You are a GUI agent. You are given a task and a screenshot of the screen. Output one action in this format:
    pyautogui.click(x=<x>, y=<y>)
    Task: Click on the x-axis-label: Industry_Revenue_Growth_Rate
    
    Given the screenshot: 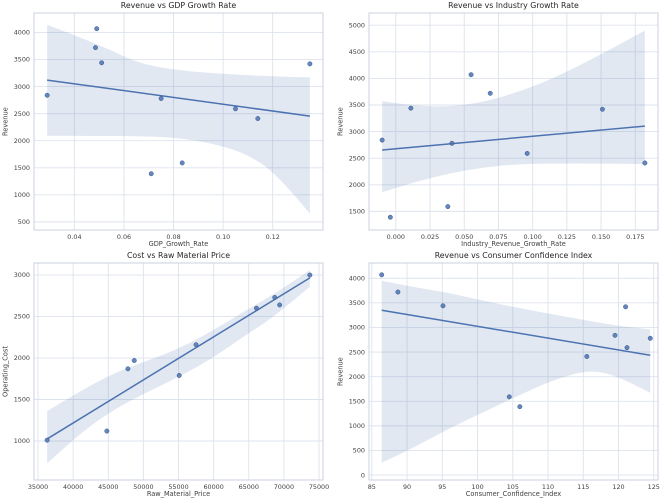 What is the action you would take?
    pyautogui.click(x=513, y=244)
    